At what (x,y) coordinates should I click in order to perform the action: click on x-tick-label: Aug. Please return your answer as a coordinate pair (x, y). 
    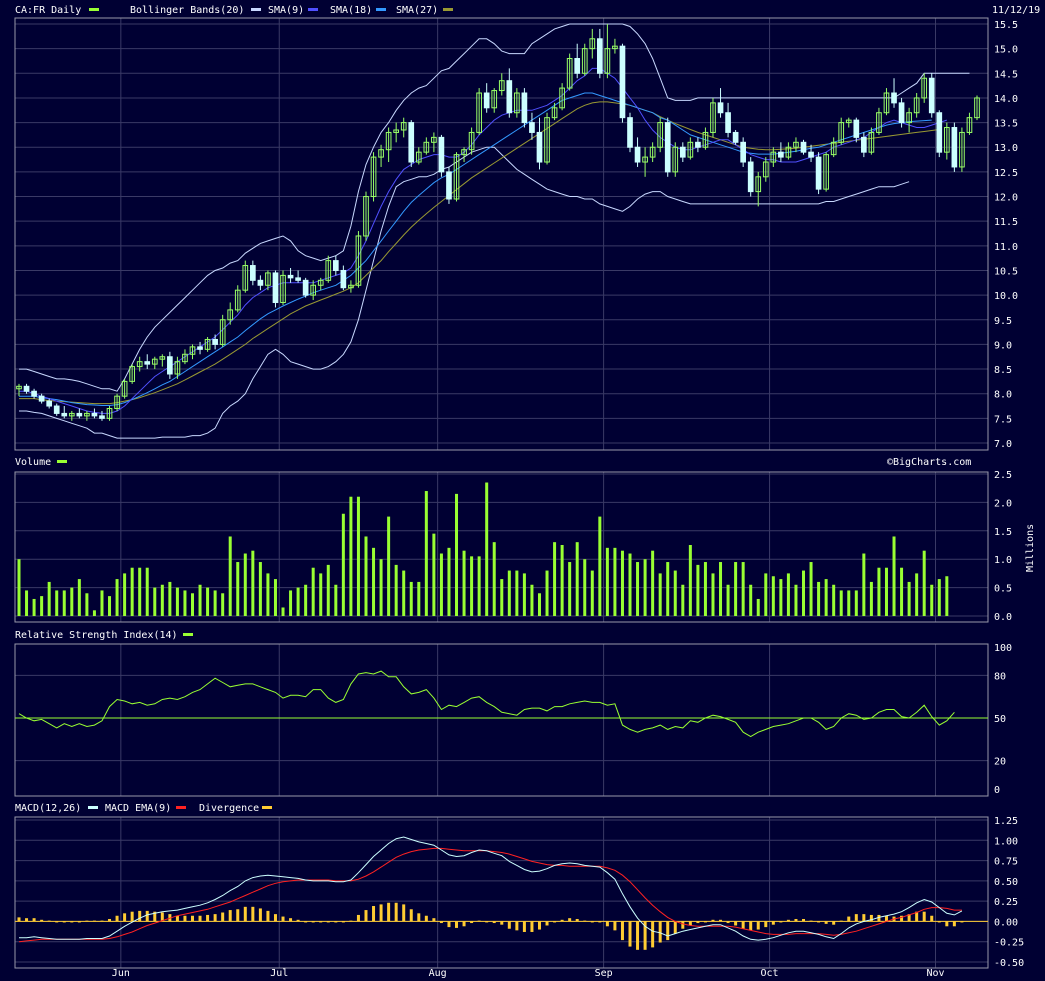
    Looking at the image, I should click on (438, 973).